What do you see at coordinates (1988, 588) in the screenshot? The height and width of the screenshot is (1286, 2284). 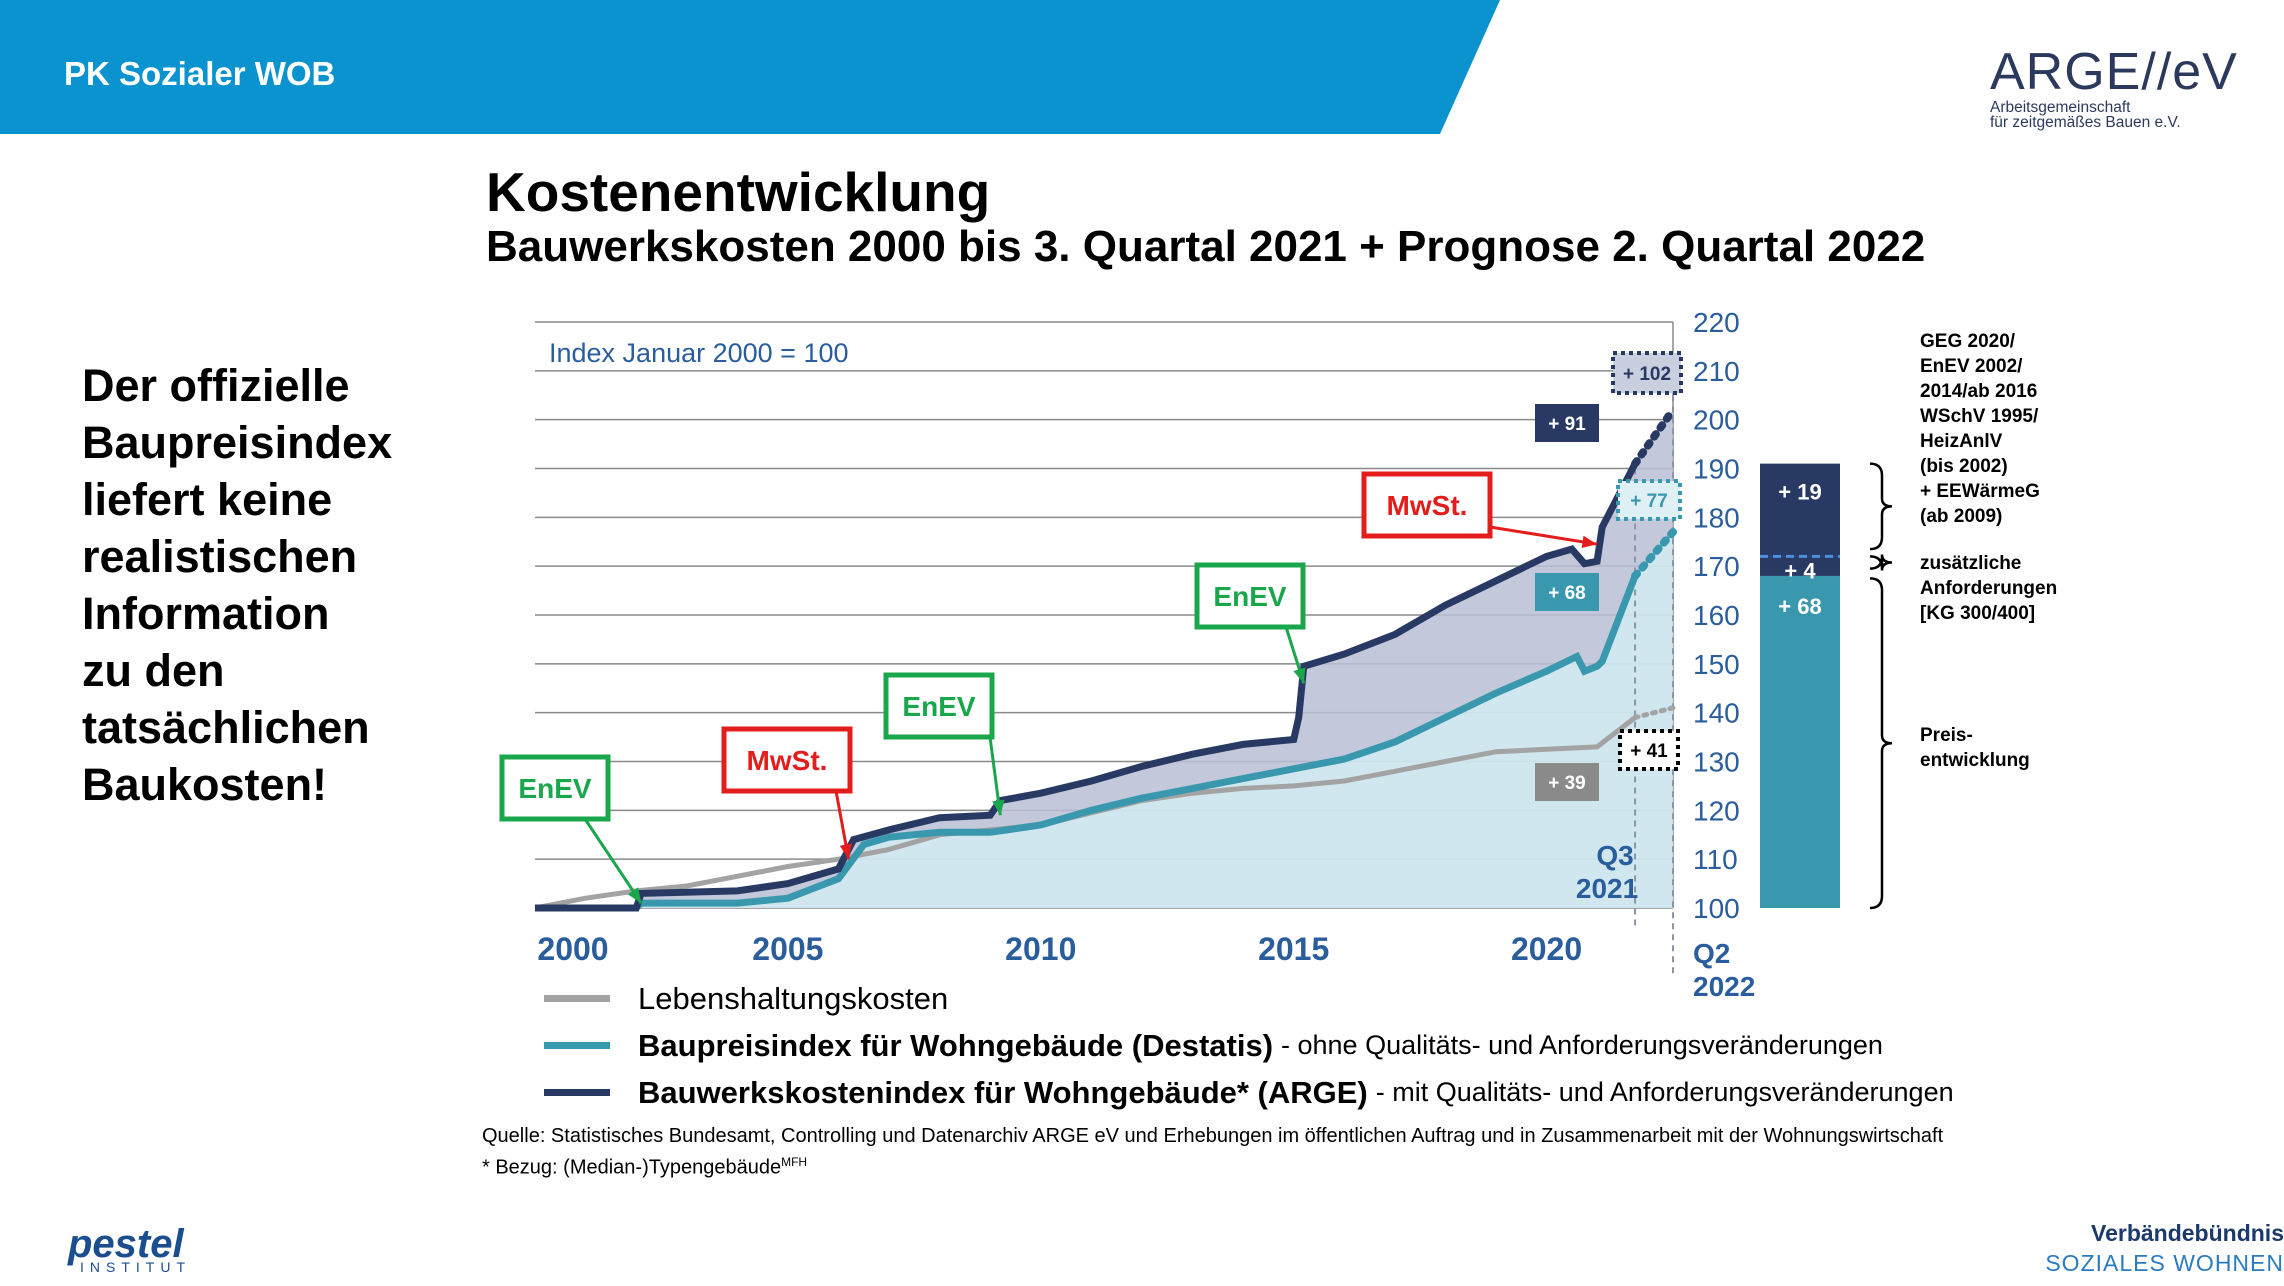 I see `bracket-text: Anforderungen` at bounding box center [1988, 588].